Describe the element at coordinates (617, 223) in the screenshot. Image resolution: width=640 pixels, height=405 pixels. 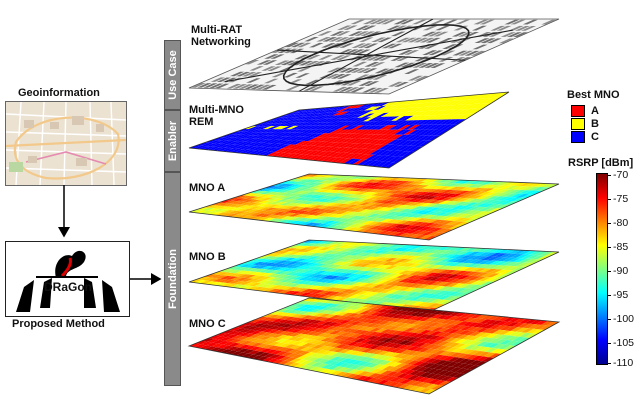
I see `colorbar-tick: -80` at that location.